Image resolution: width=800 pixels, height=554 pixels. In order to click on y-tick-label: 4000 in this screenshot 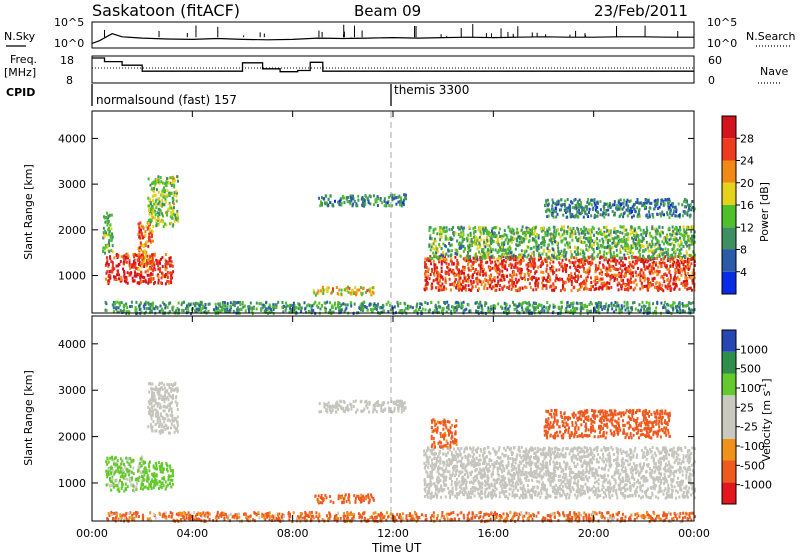, I will do `click(72, 138)`.